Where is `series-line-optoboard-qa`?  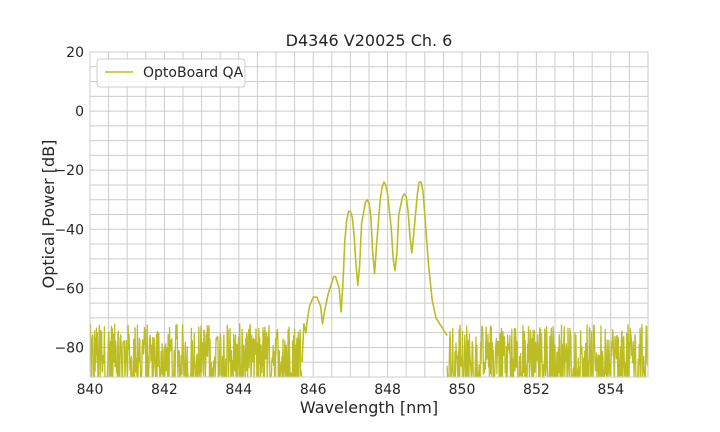
series-line-optoboard-qa is located at coordinates (374, 272).